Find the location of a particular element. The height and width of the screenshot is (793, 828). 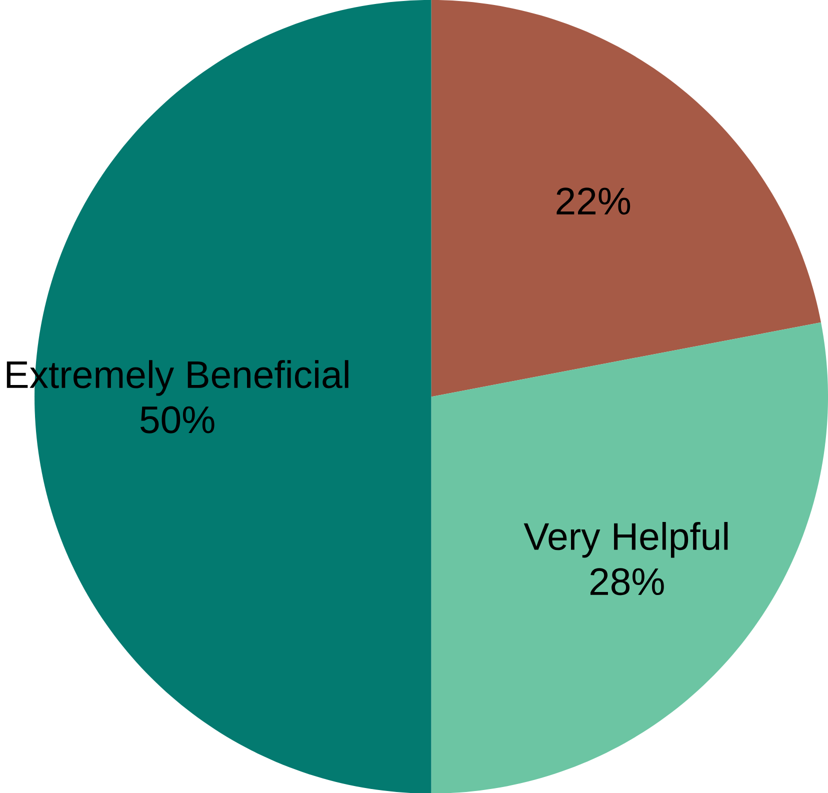

data-label: 50% is located at coordinates (177, 420).